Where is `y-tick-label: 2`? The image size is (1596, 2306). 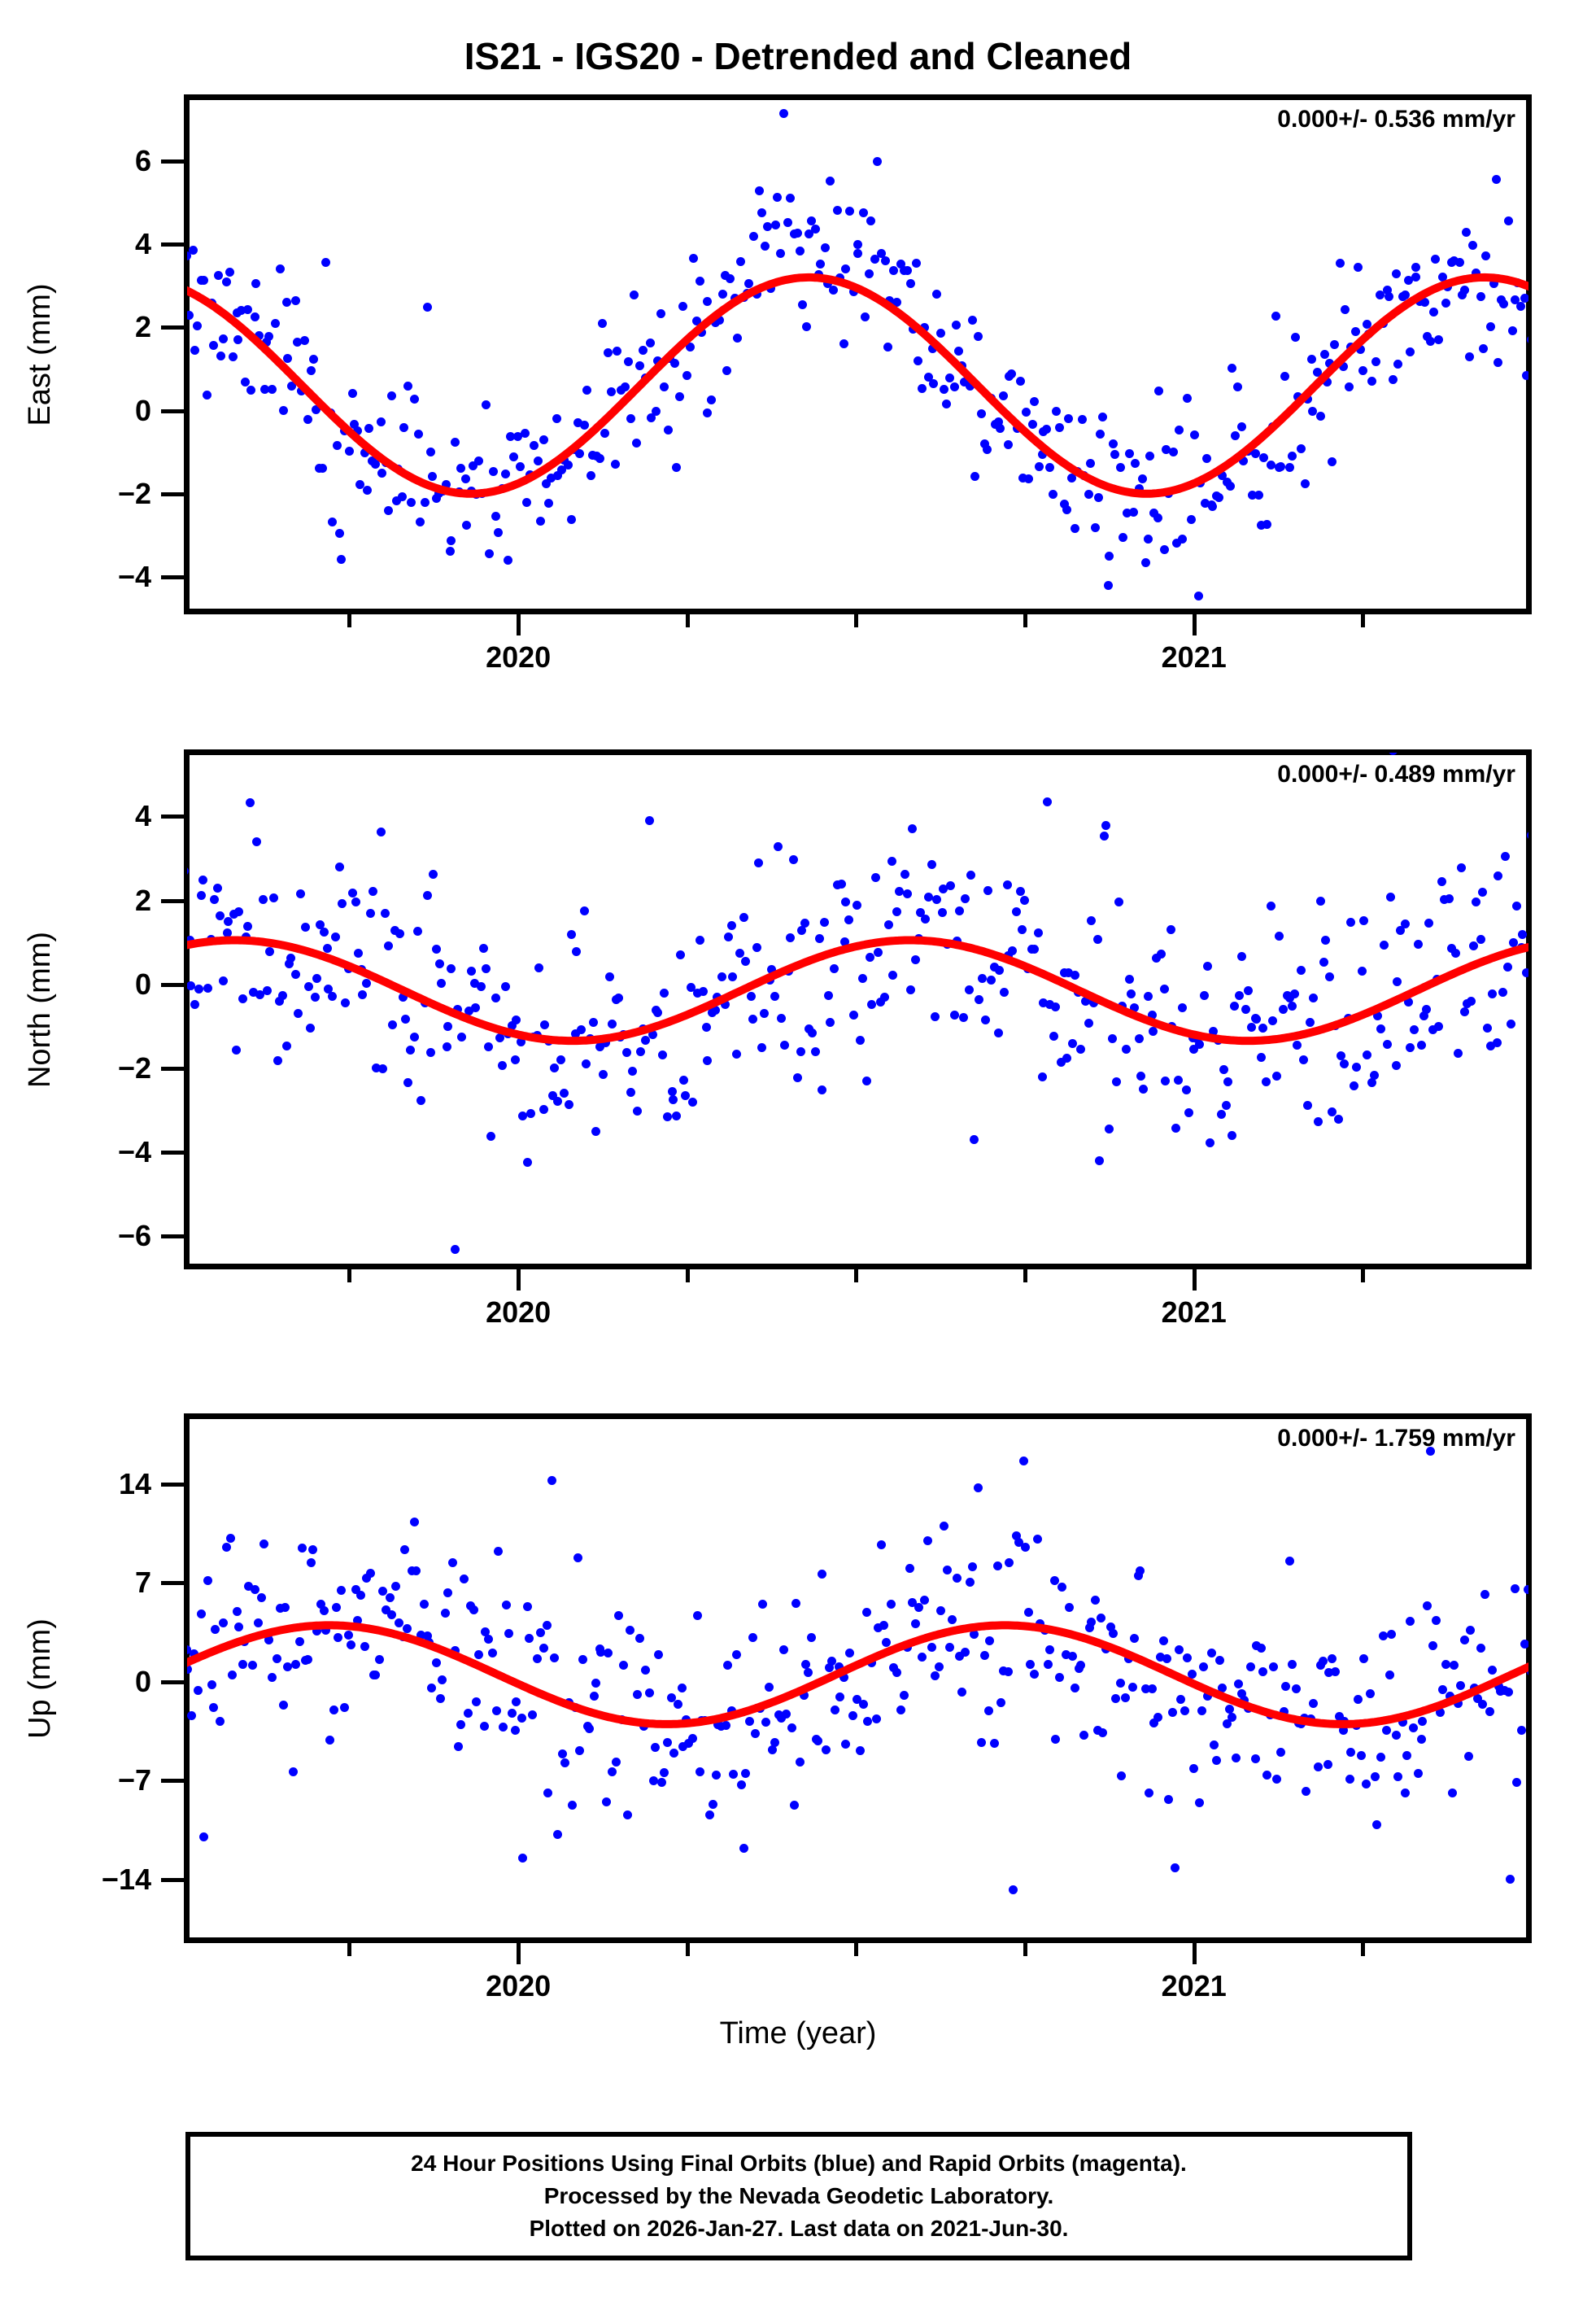
y-tick-label: 2 is located at coordinates (142, 327).